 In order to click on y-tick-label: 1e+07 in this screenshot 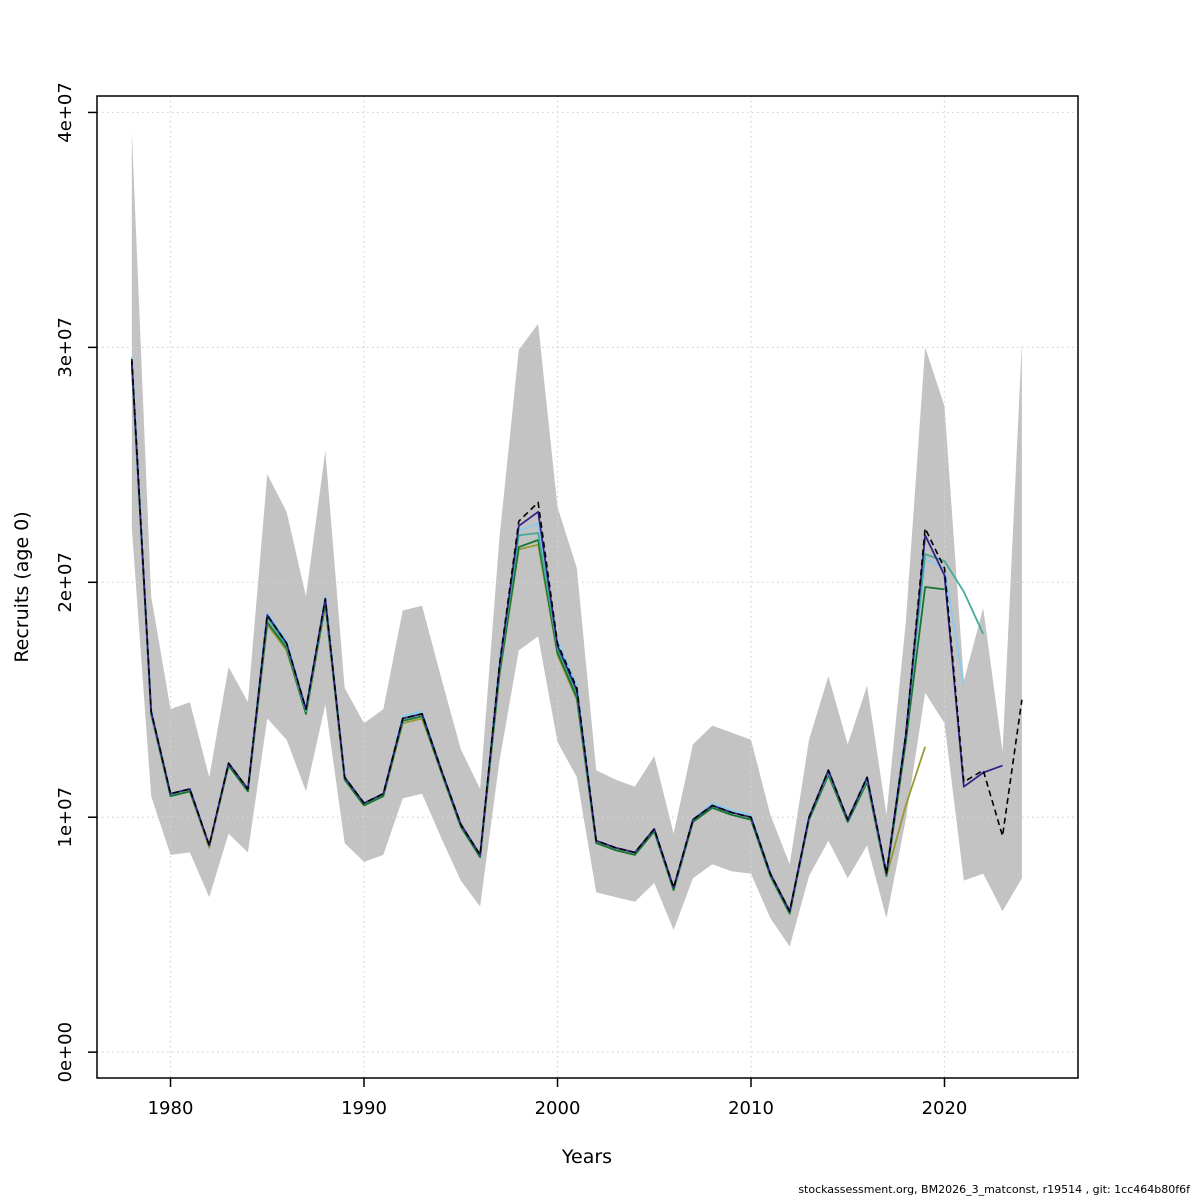, I will do `click(65, 817)`.